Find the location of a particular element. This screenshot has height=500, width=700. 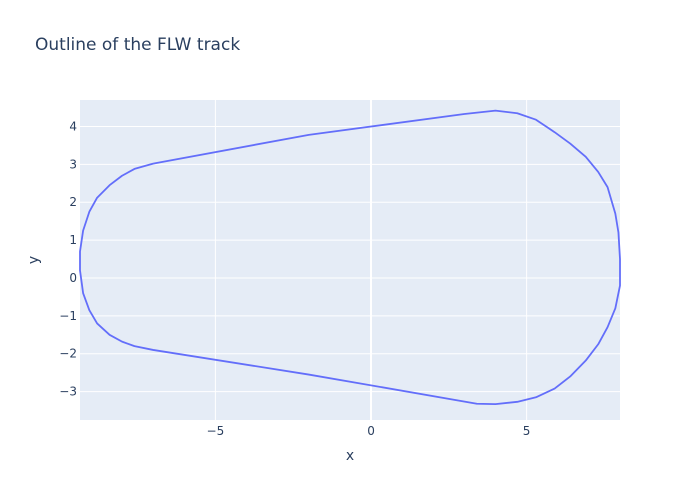

x-tick-label: 0 is located at coordinates (371, 431).